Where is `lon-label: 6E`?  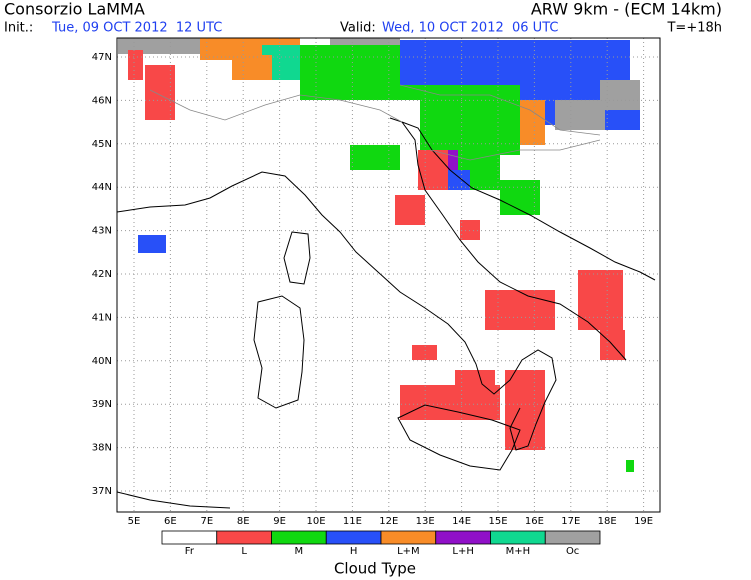 lon-label: 6E is located at coordinates (170, 521).